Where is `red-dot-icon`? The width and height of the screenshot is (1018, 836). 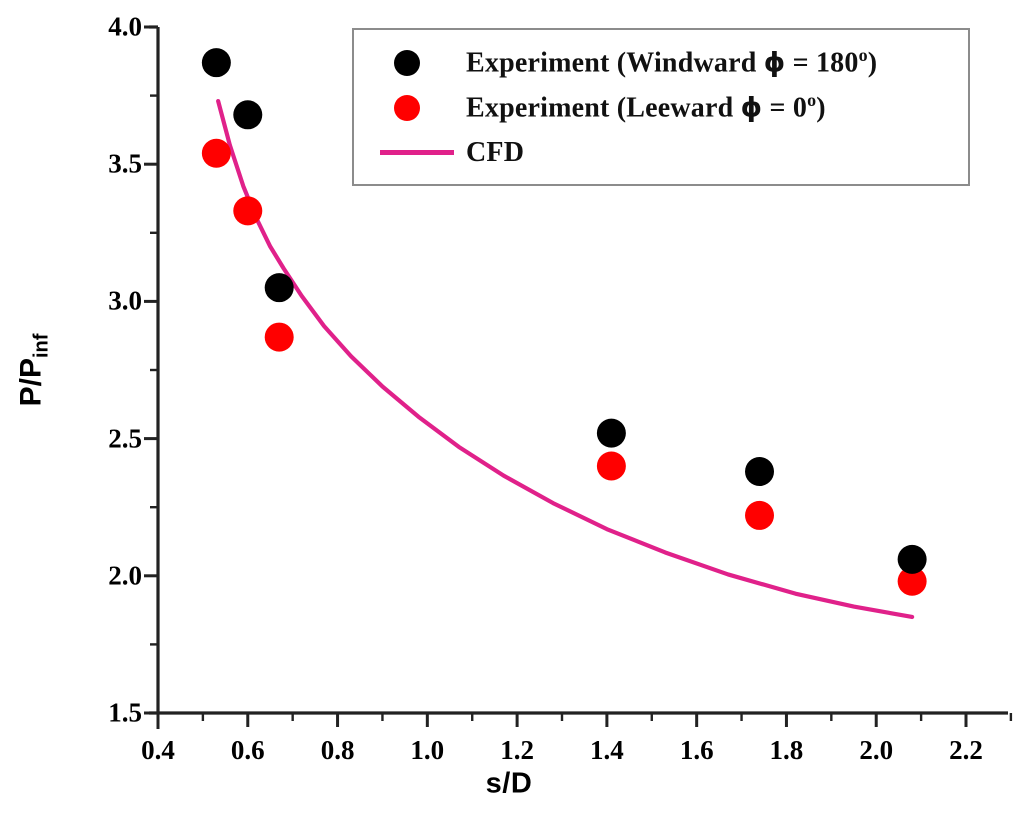 red-dot-icon is located at coordinates (407, 107).